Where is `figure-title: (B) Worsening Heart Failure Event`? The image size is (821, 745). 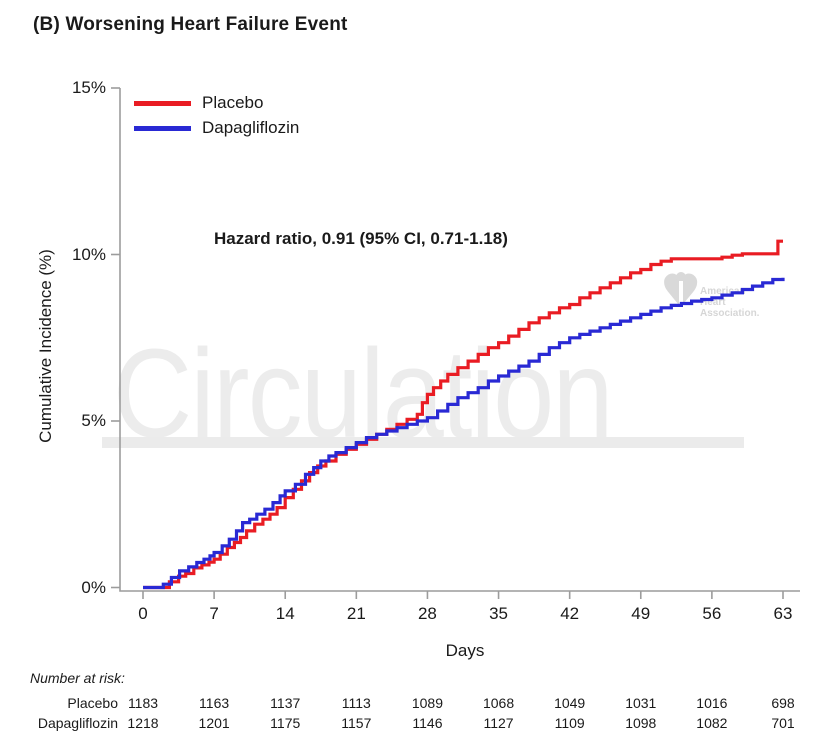
figure-title: (B) Worsening Heart Failure Event is located at coordinates (190, 24).